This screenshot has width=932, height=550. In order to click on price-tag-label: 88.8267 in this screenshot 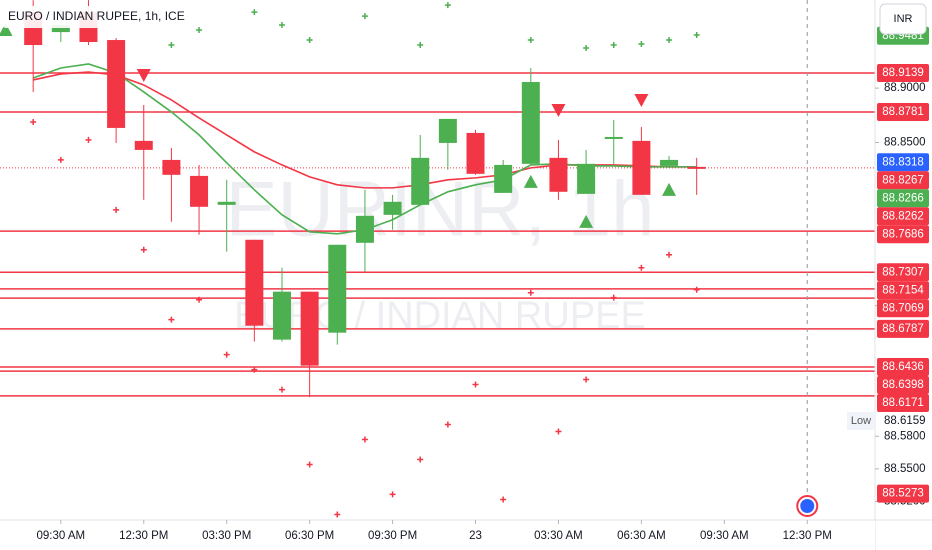, I will do `click(903, 180)`.